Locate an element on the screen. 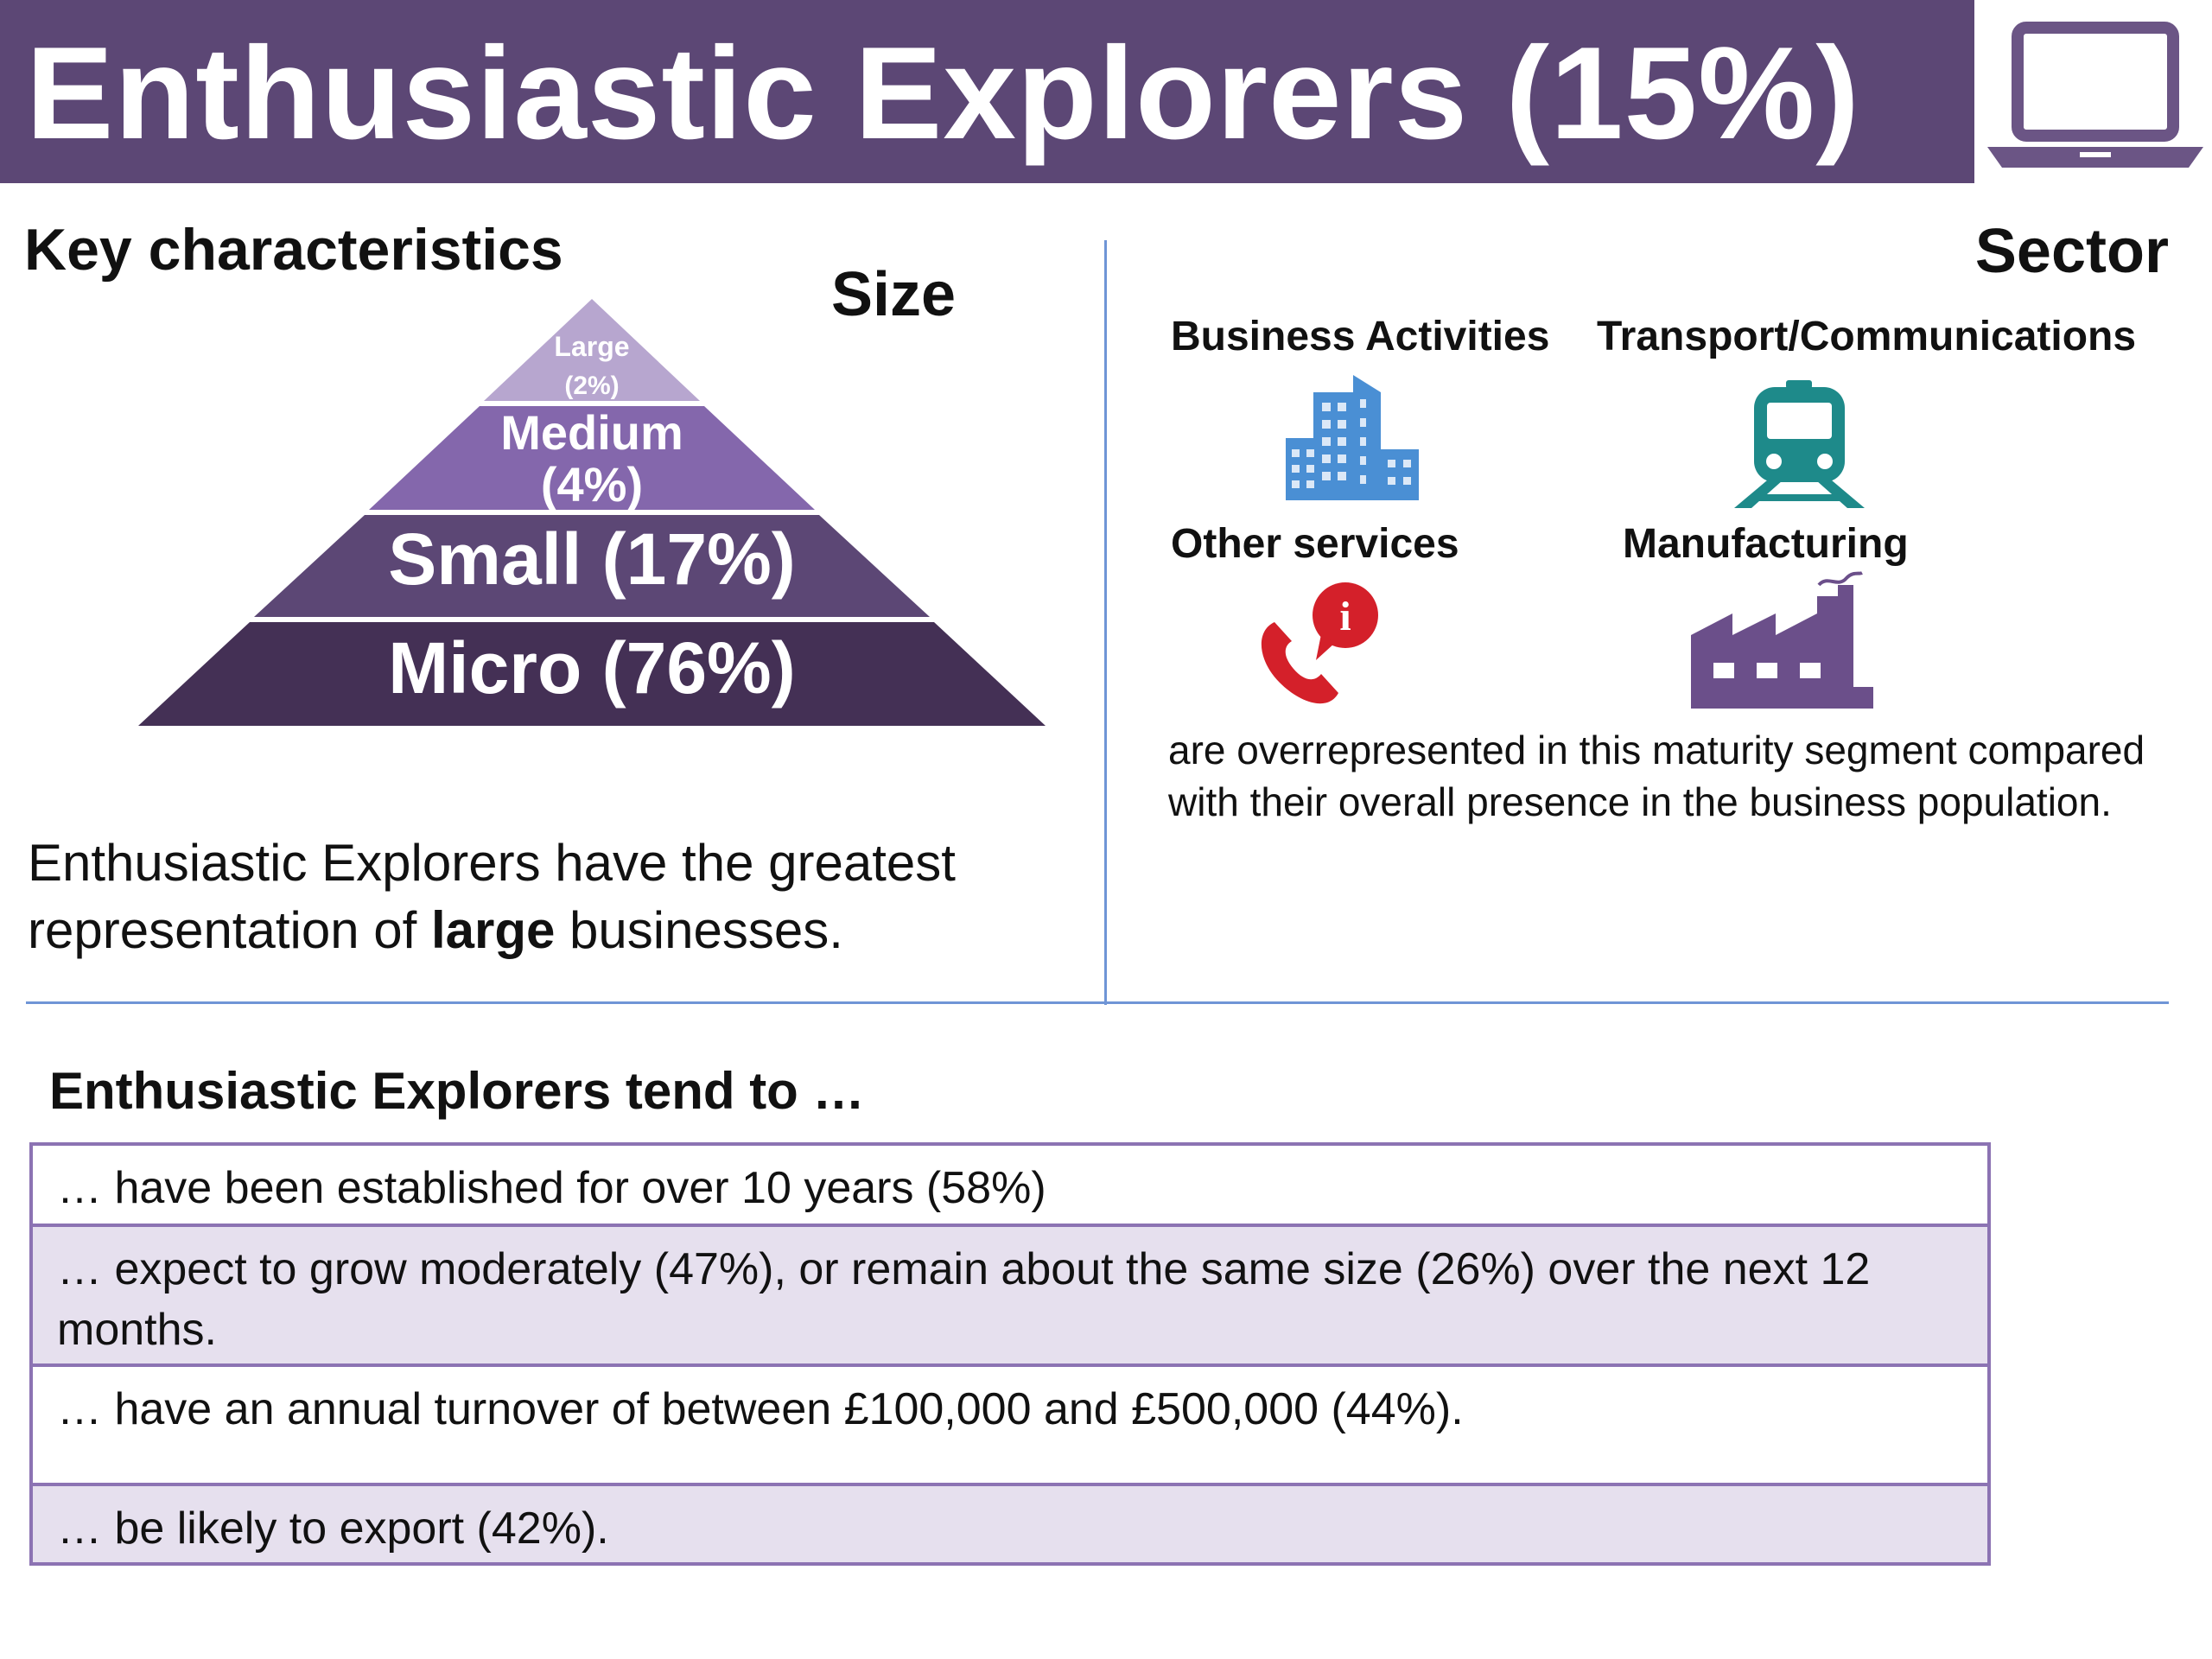 This screenshot has width=2212, height=1659. pyramid-label-medium: Medium is located at coordinates (591, 432).